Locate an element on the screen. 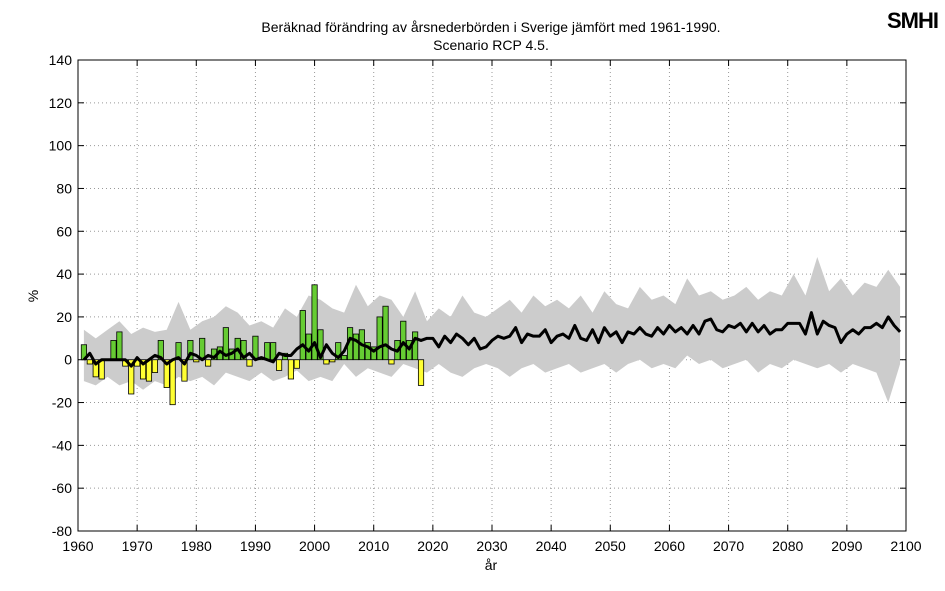 The height and width of the screenshot is (591, 945). x-axis-label: år is located at coordinates (491, 565).